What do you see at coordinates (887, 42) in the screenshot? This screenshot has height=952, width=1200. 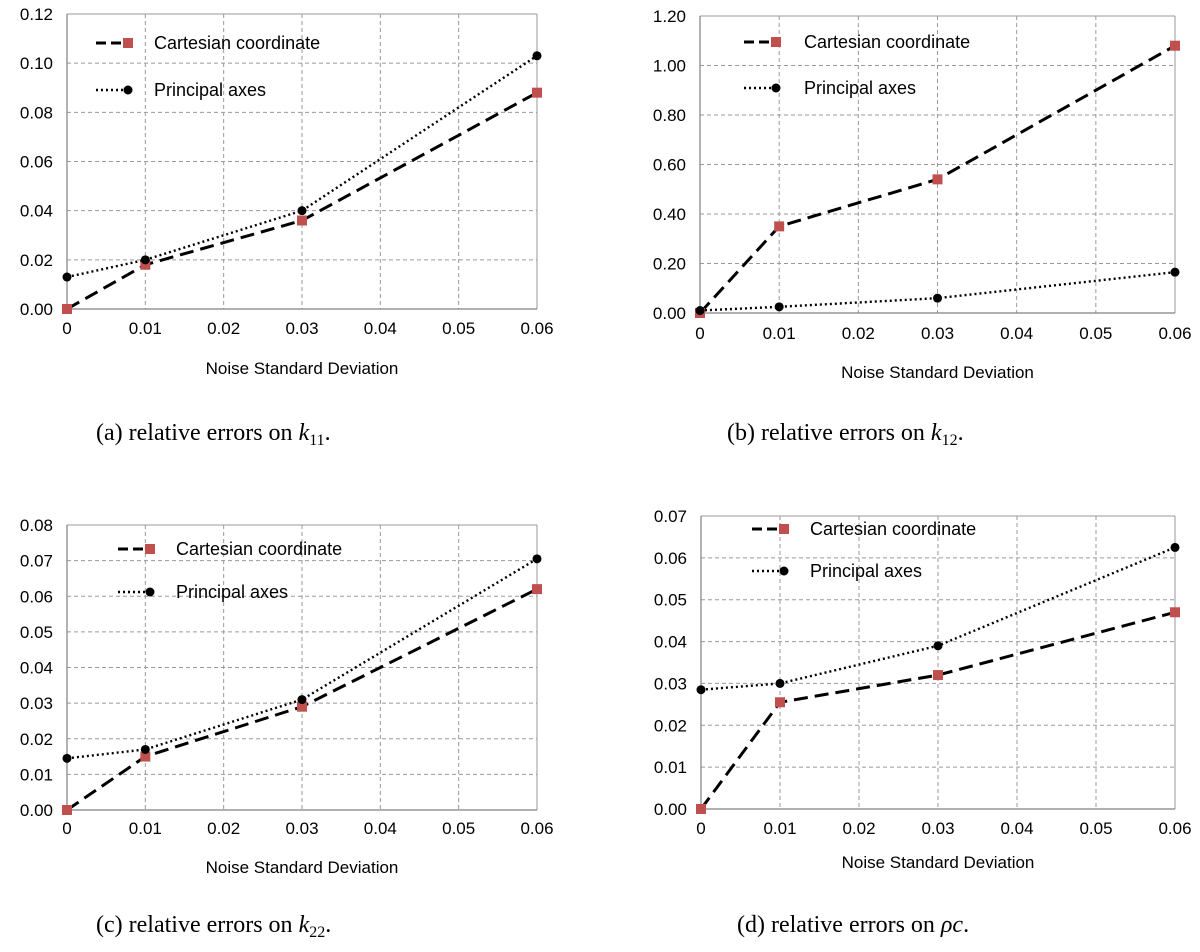 I see `chart-b-legend-label: Cartesian coordinate` at bounding box center [887, 42].